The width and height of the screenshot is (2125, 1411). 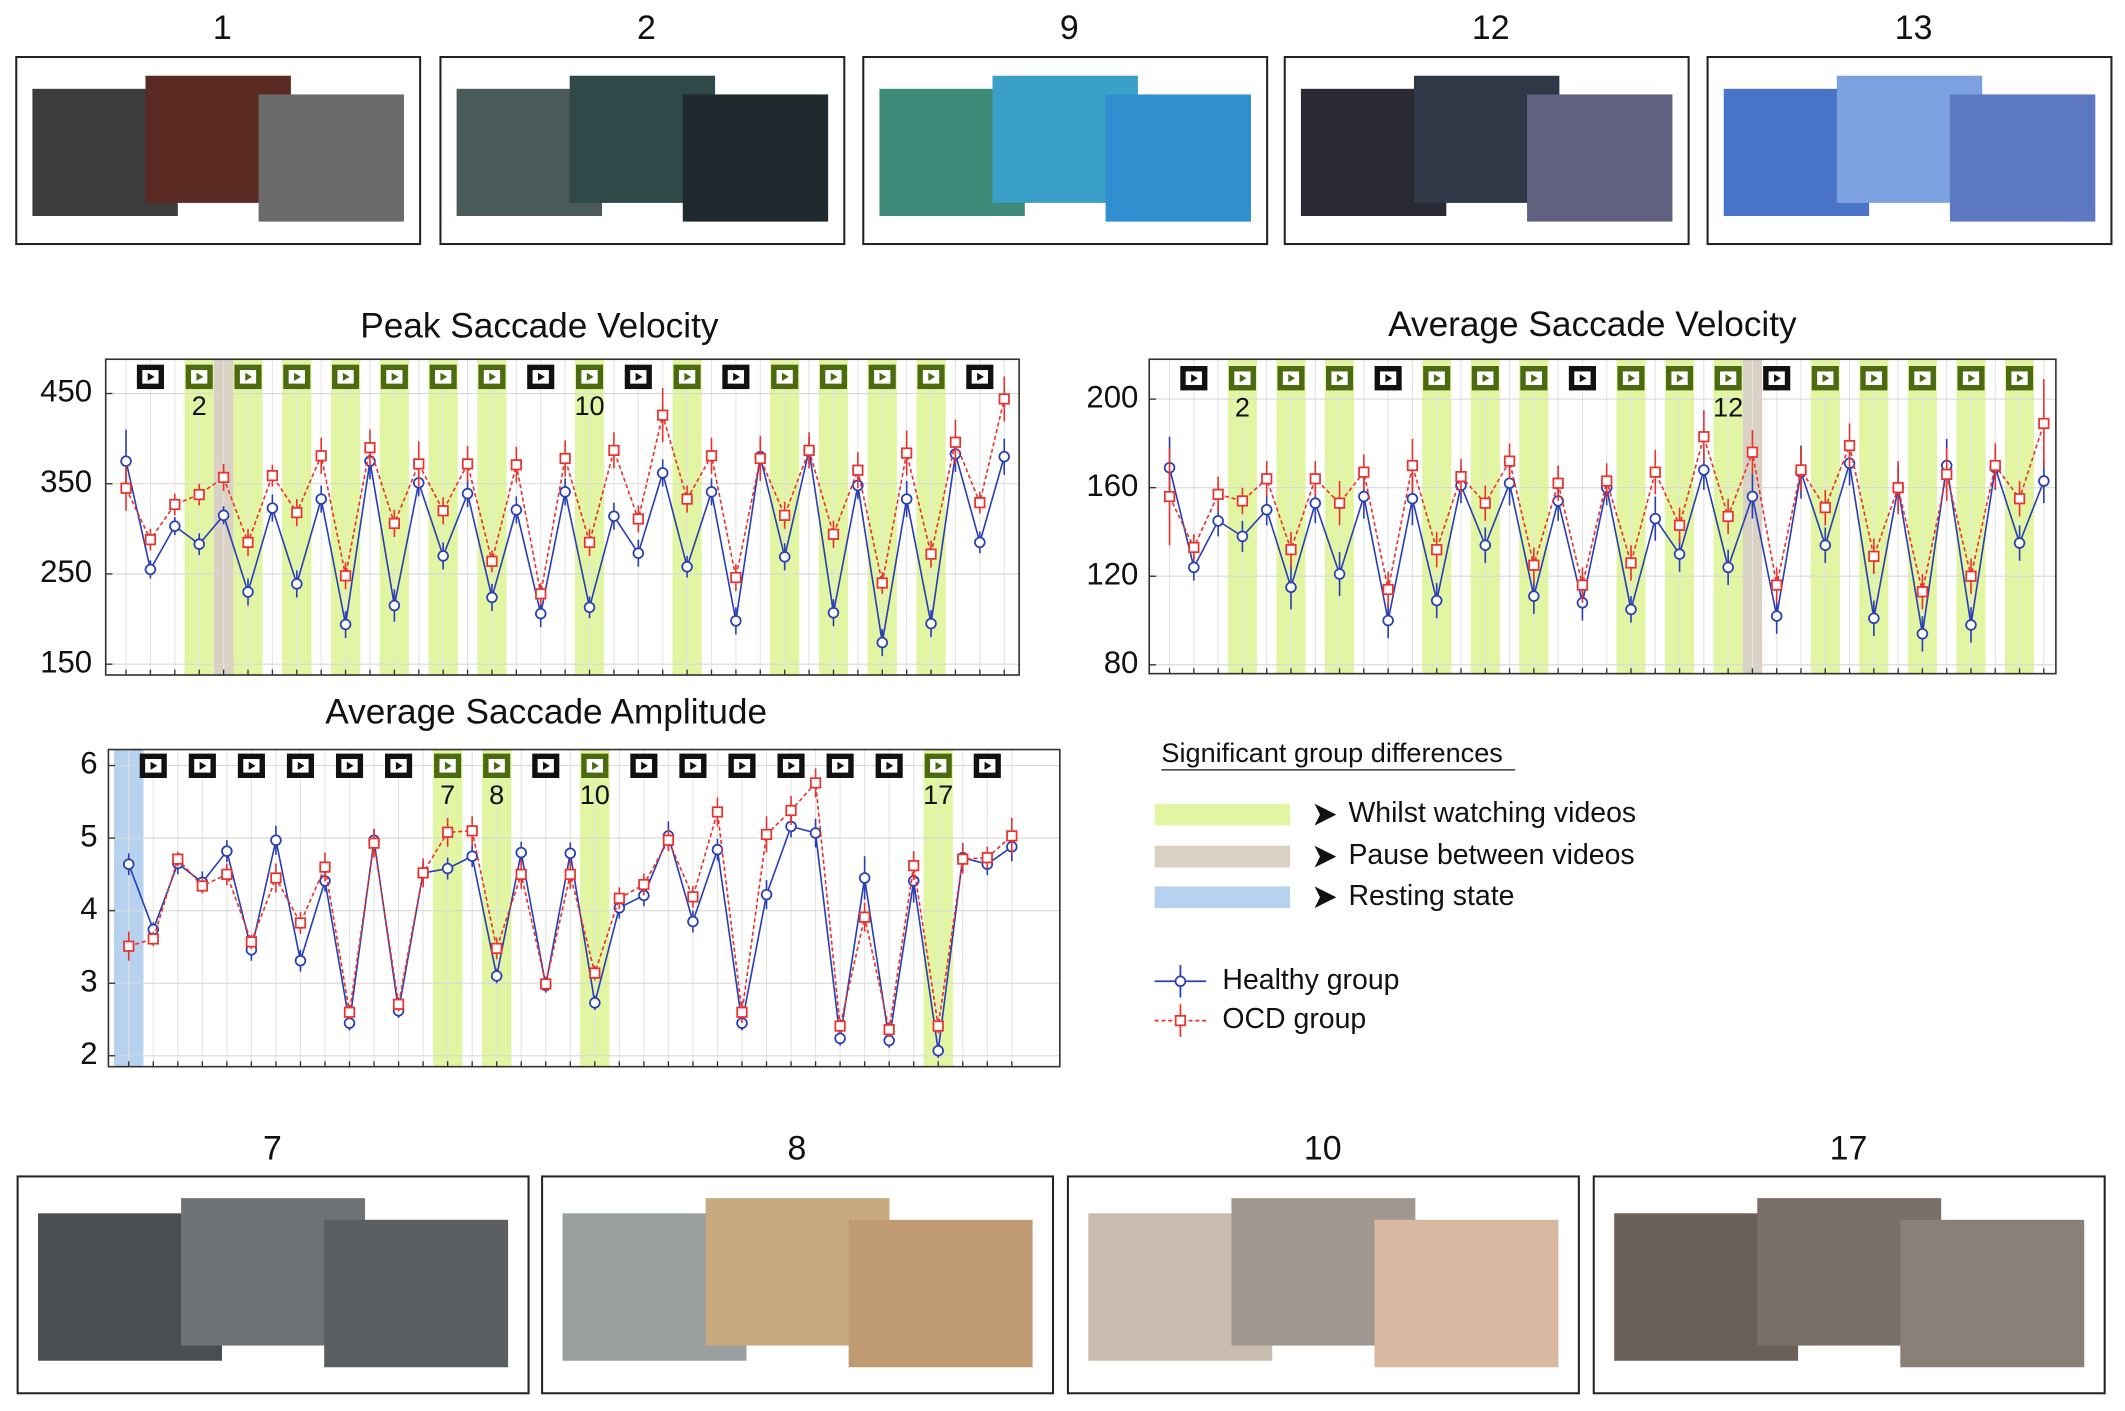 What do you see at coordinates (496, 794) in the screenshot?
I see `annotation: 8` at bounding box center [496, 794].